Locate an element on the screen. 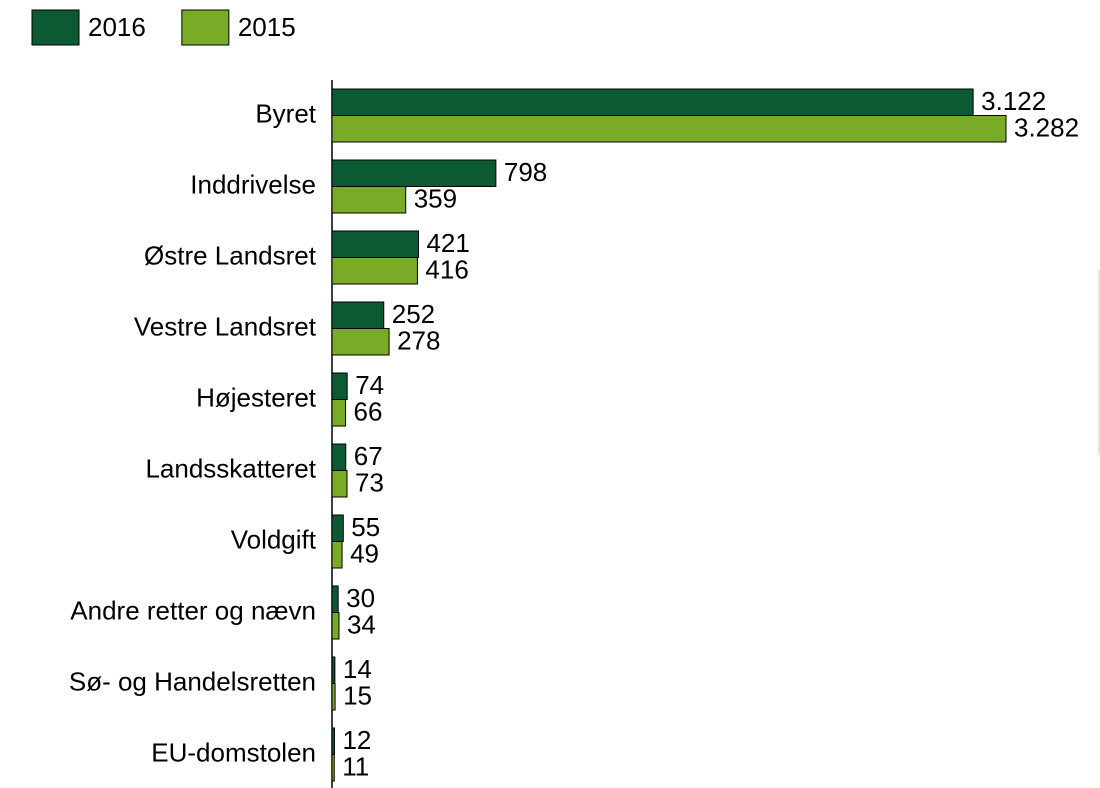 This screenshot has height=788, width=1100. value-label: 30 is located at coordinates (360, 598).